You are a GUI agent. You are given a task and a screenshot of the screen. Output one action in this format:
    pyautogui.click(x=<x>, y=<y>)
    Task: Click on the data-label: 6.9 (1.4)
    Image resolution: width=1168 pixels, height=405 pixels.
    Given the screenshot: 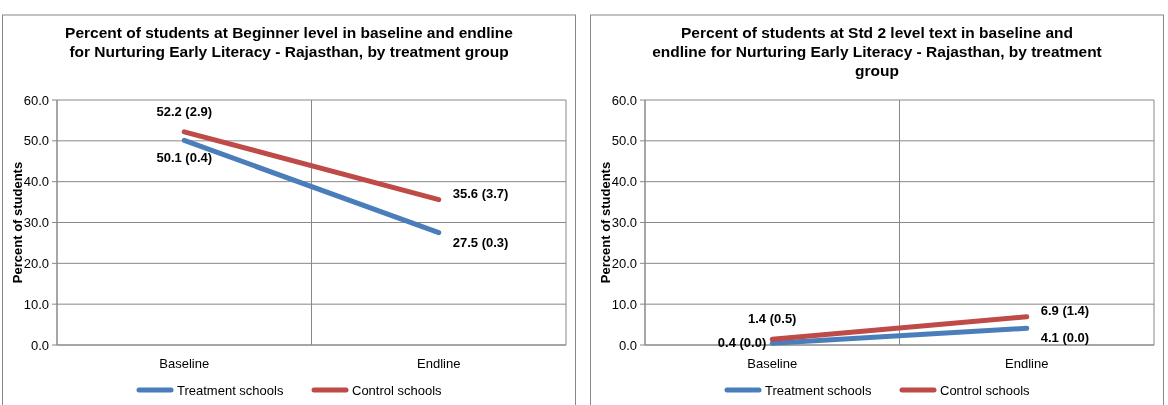 What is the action you would take?
    pyautogui.click(x=1065, y=310)
    